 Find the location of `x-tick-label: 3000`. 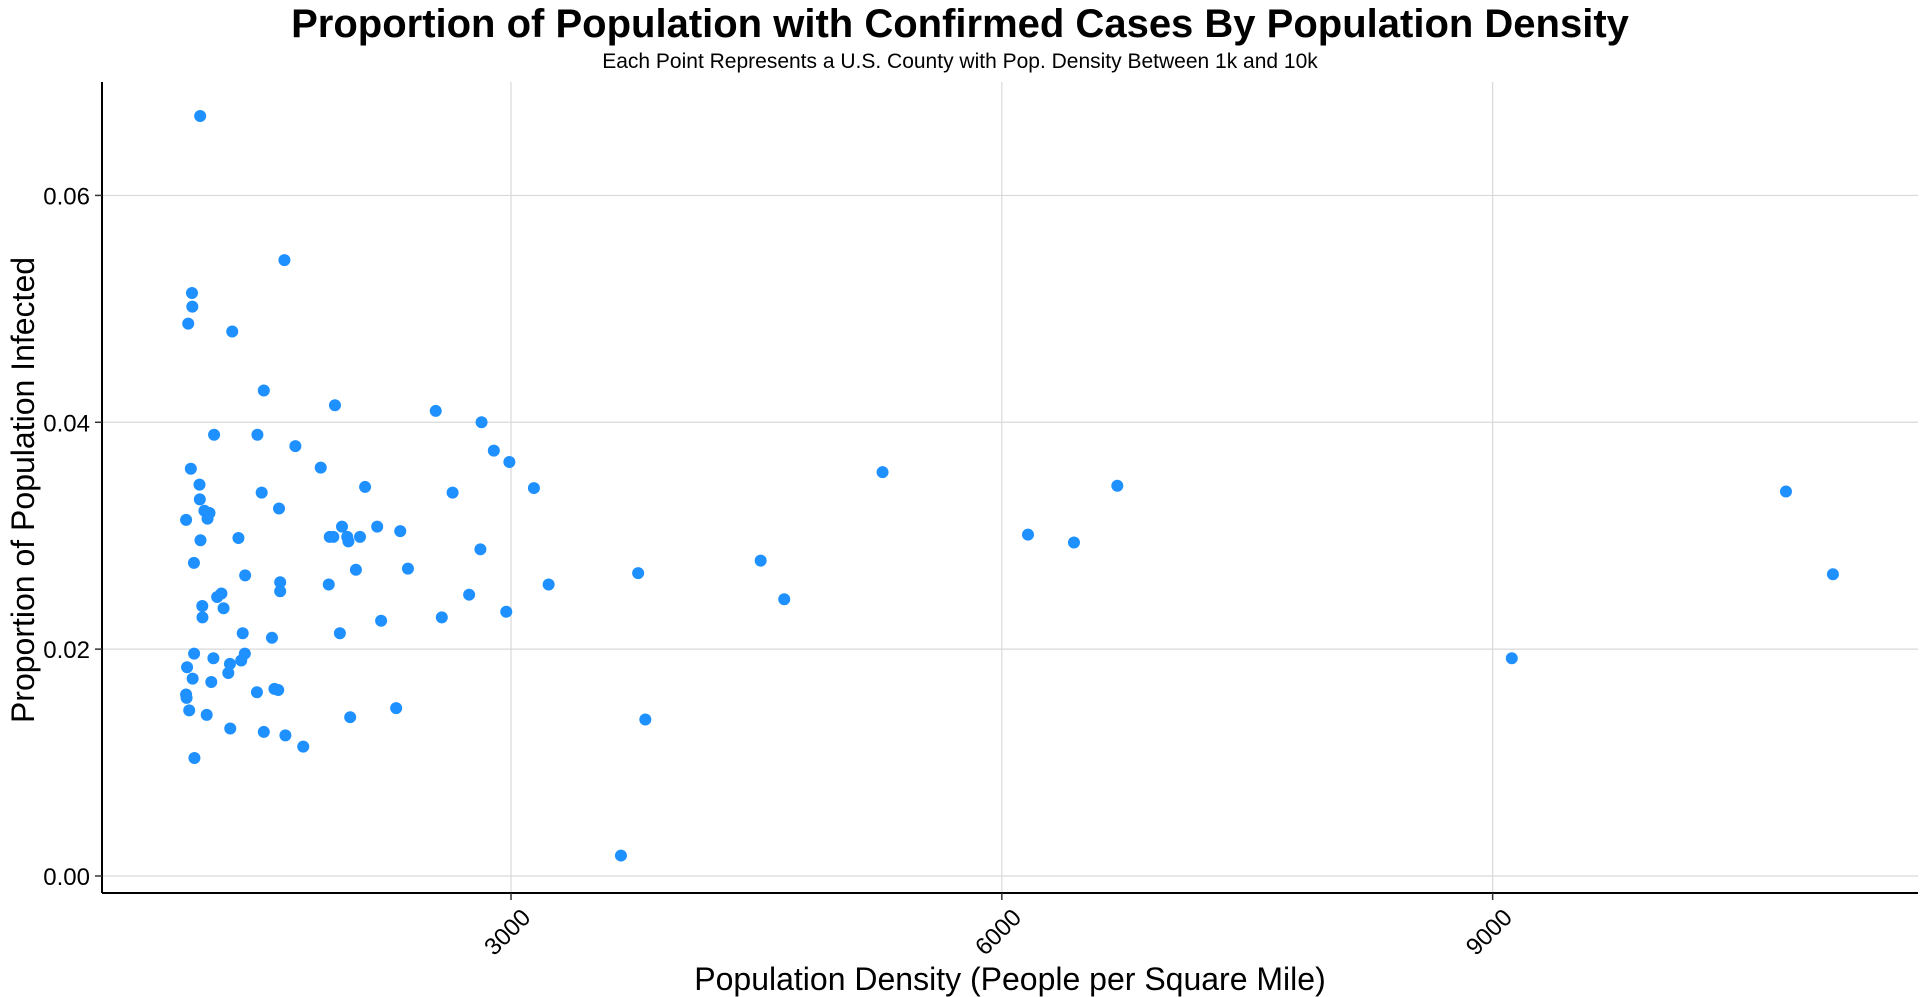

x-tick-label: 3000 is located at coordinates (507, 932).